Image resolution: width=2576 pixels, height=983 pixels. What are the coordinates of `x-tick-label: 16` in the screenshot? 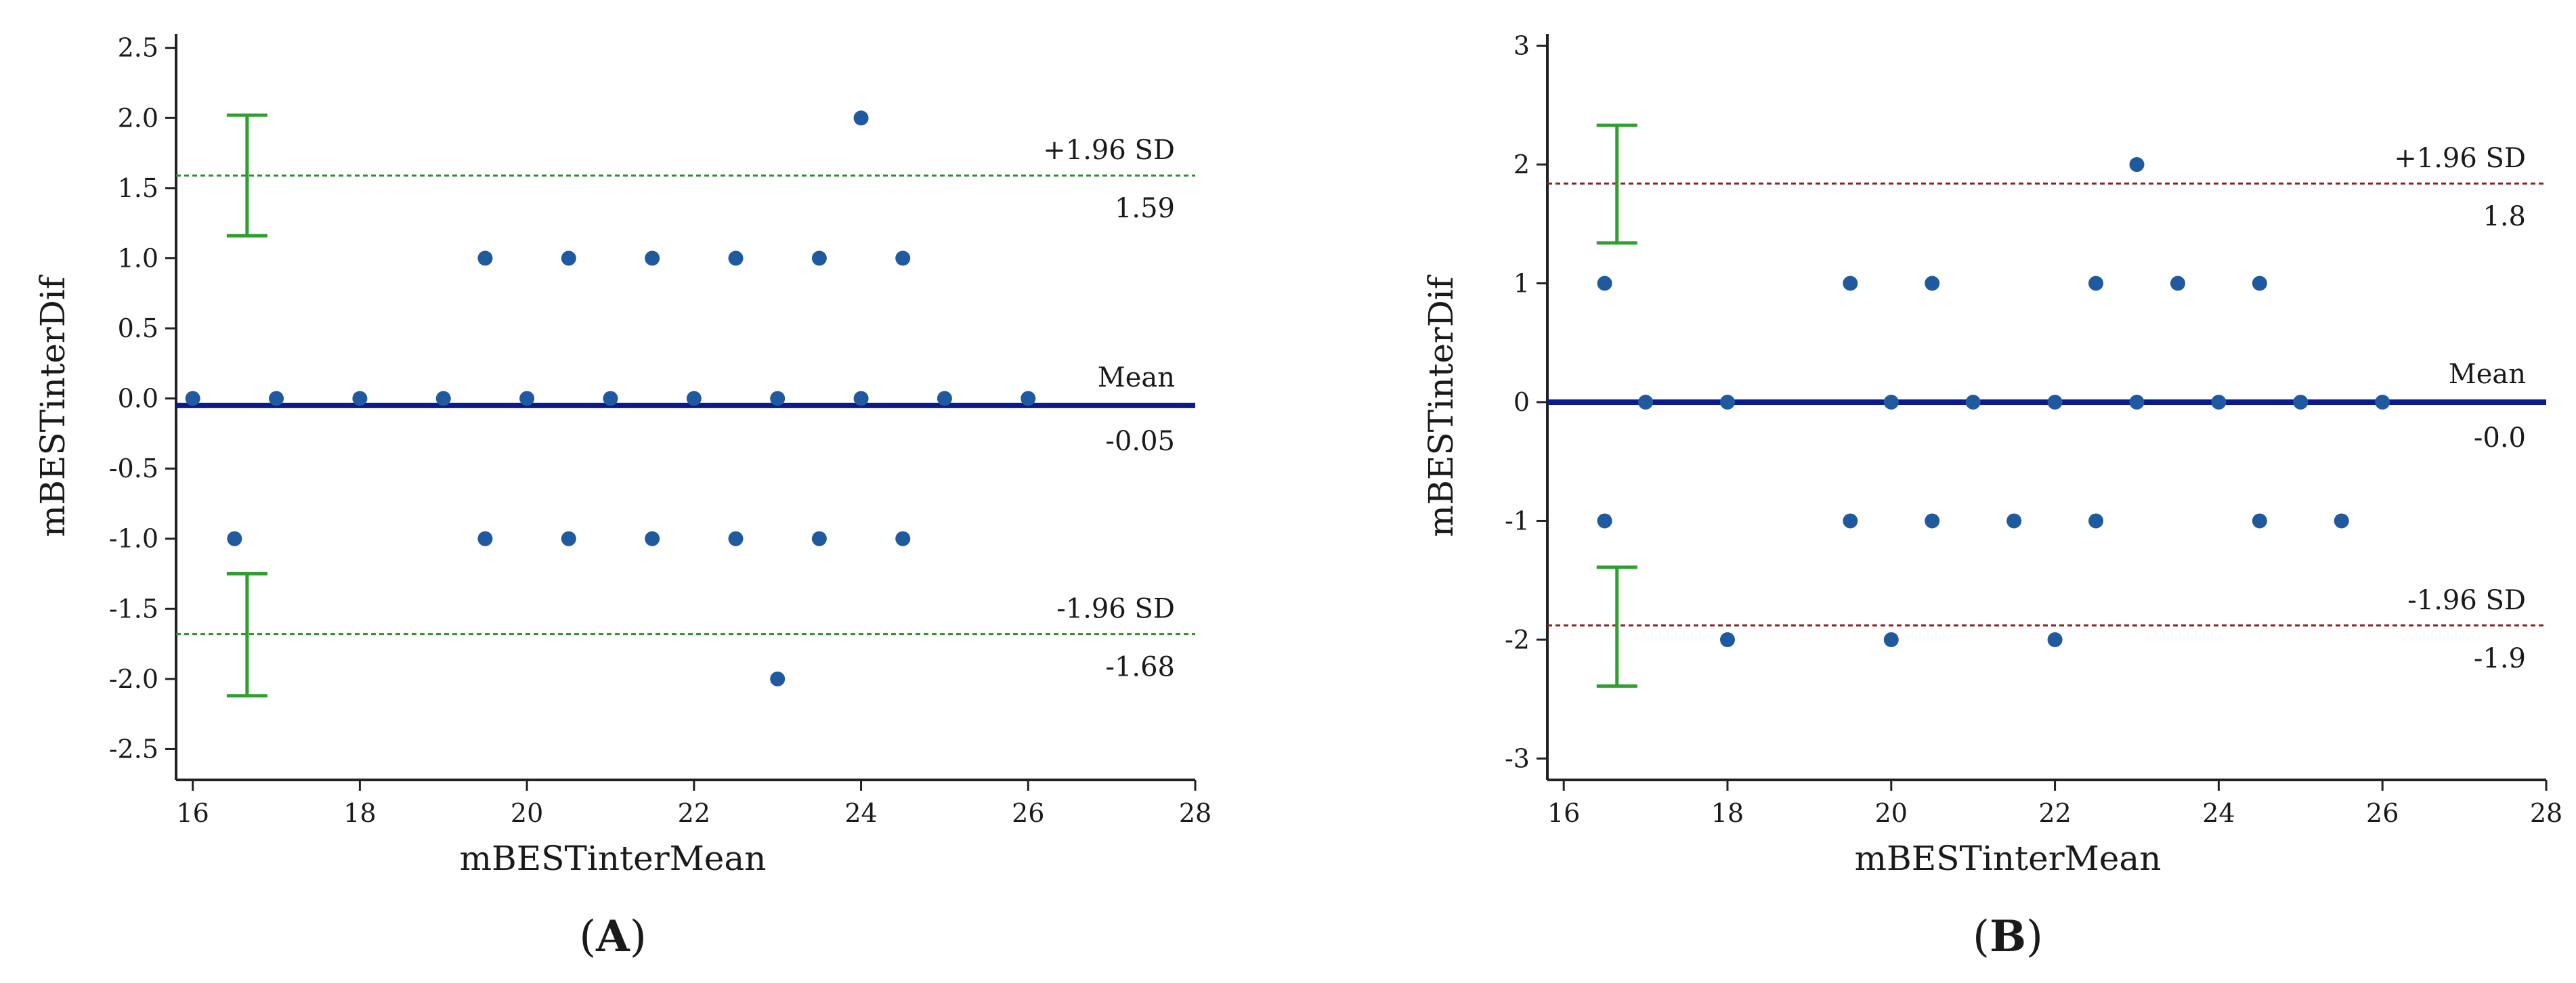 It's located at (1563, 813).